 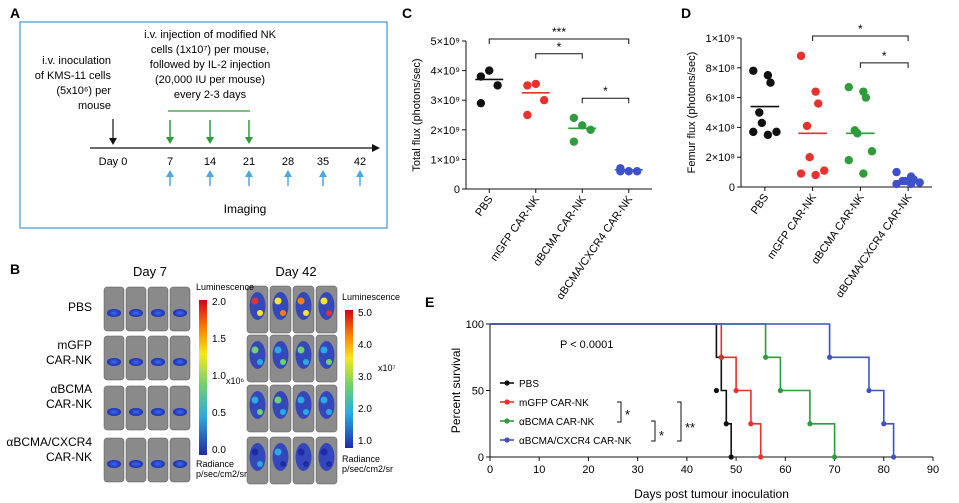 What do you see at coordinates (360, 162) in the screenshot?
I see `timeline-day-label: 42` at bounding box center [360, 162].